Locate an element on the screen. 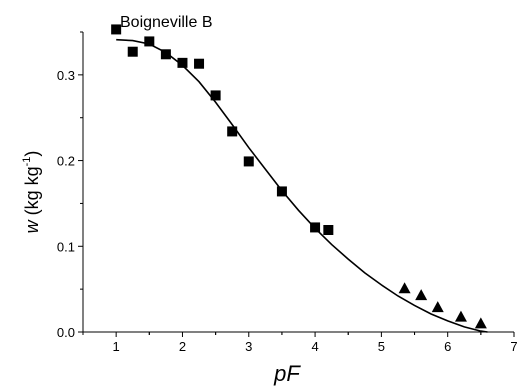  x-tick-label: 1 is located at coordinates (116, 346).